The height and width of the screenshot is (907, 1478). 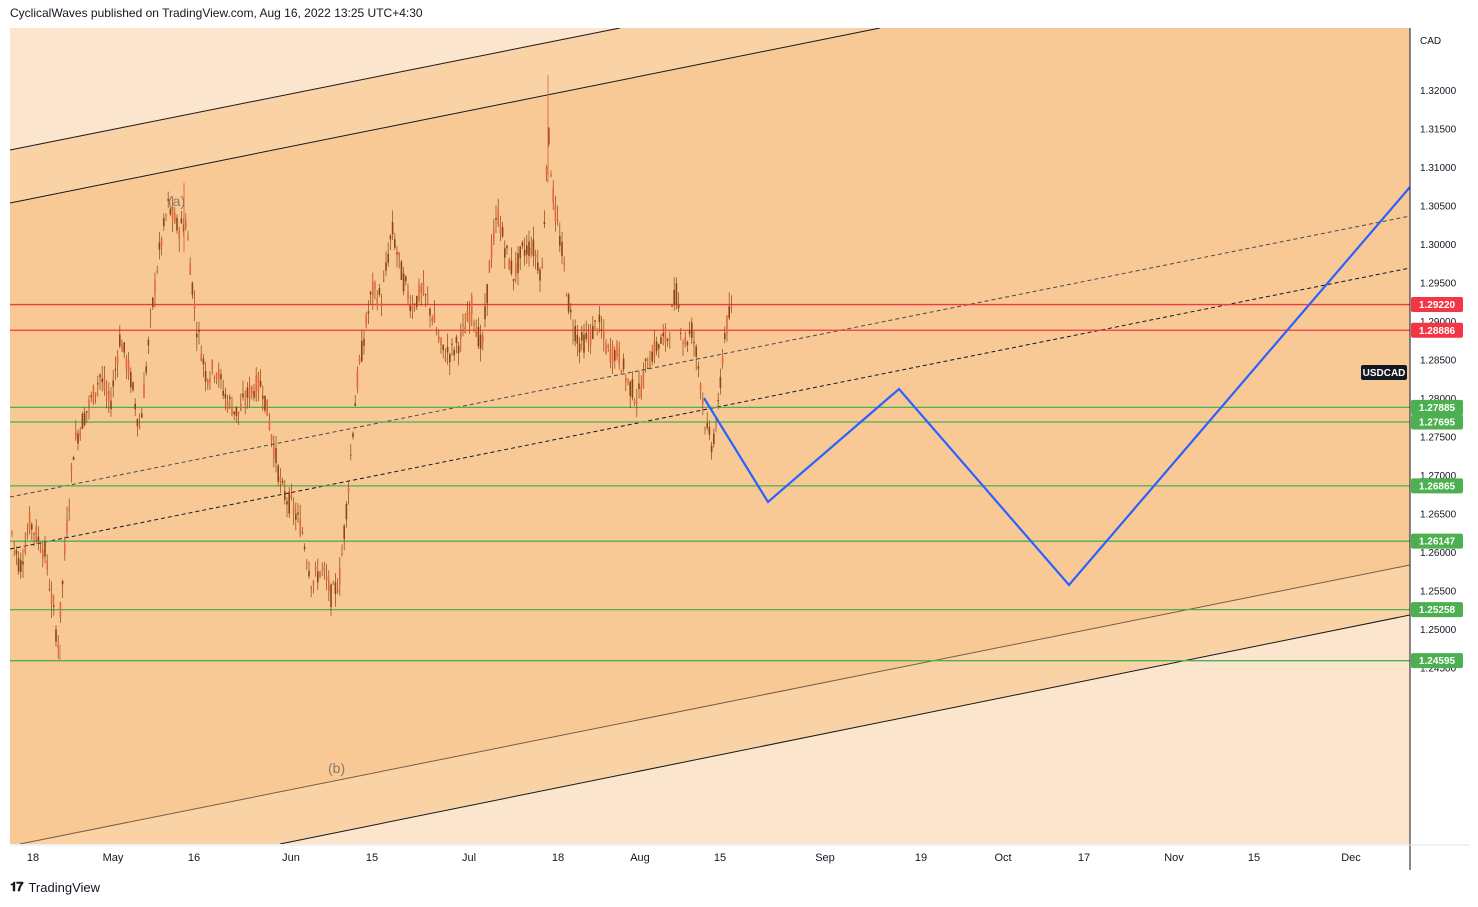 What do you see at coordinates (55, 887) in the screenshot?
I see `tradingview-brand: 𝟏𝟕 TradingView` at bounding box center [55, 887].